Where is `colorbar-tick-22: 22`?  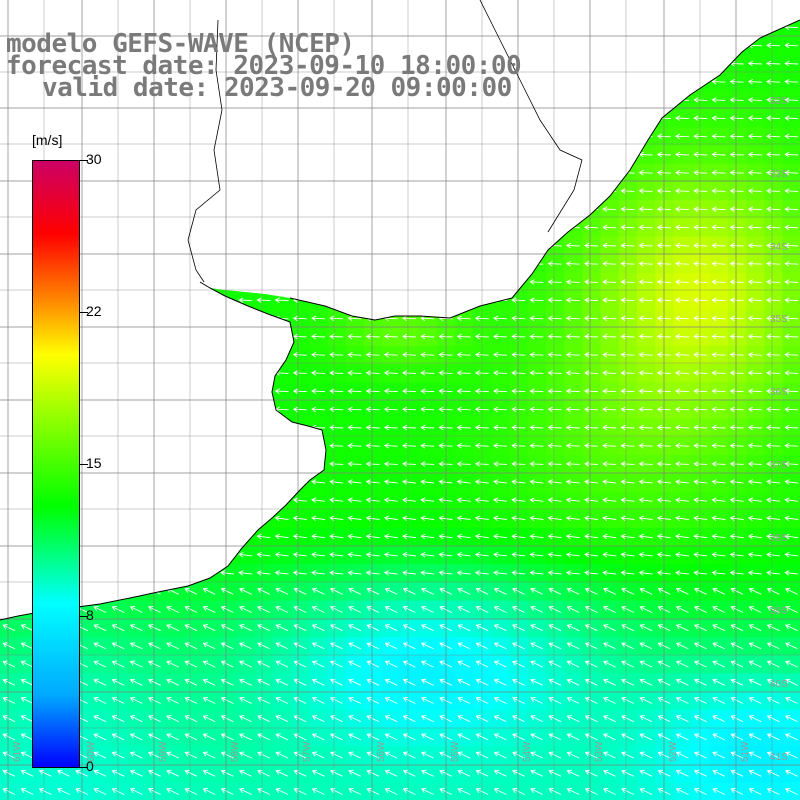 colorbar-tick-22: 22 is located at coordinates (94, 311).